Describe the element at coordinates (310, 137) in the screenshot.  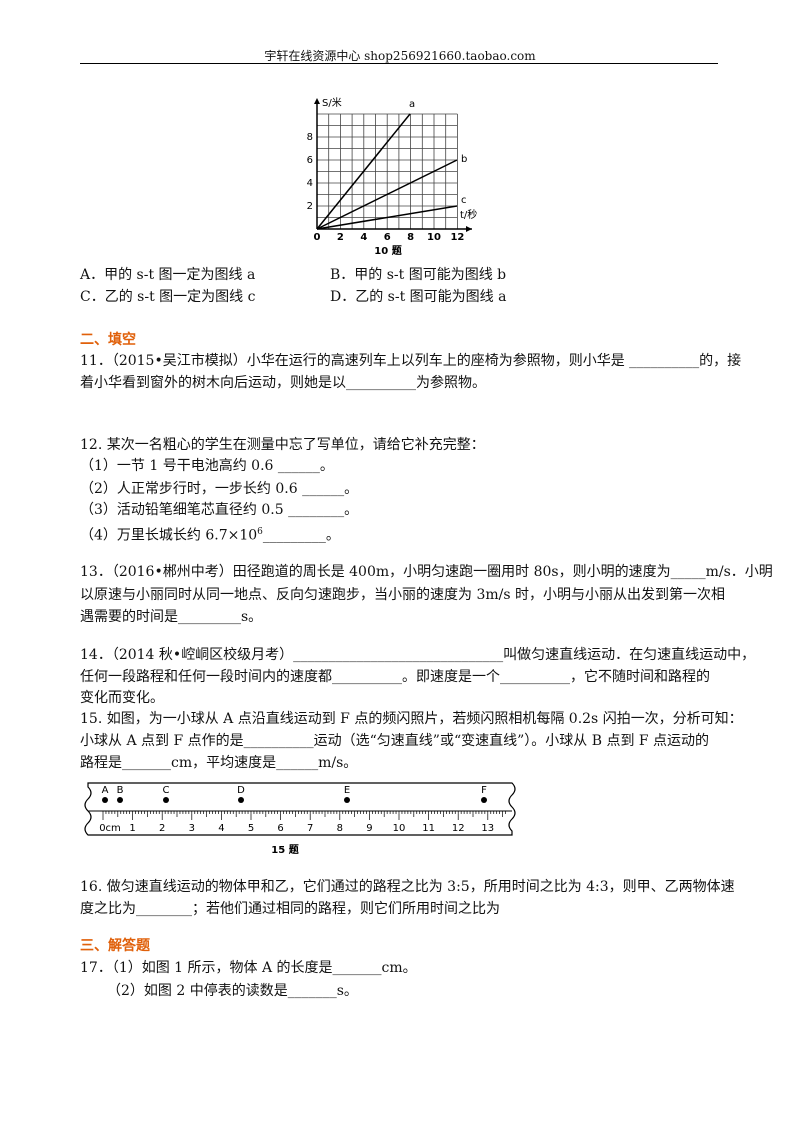
I see `y-tick-label: 8` at that location.